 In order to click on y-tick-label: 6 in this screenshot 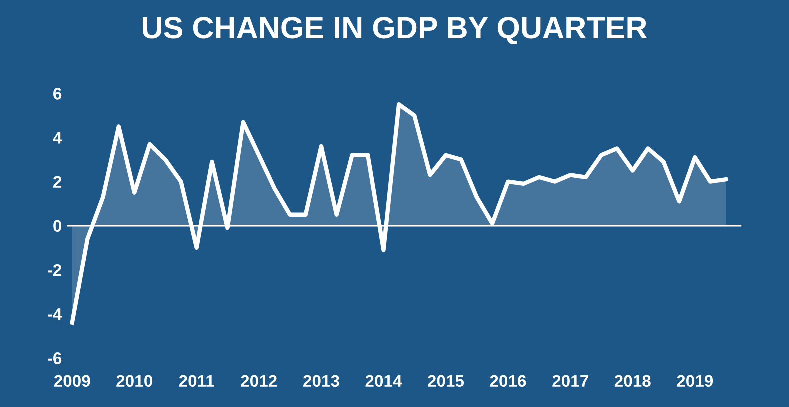, I will do `click(58, 94)`.